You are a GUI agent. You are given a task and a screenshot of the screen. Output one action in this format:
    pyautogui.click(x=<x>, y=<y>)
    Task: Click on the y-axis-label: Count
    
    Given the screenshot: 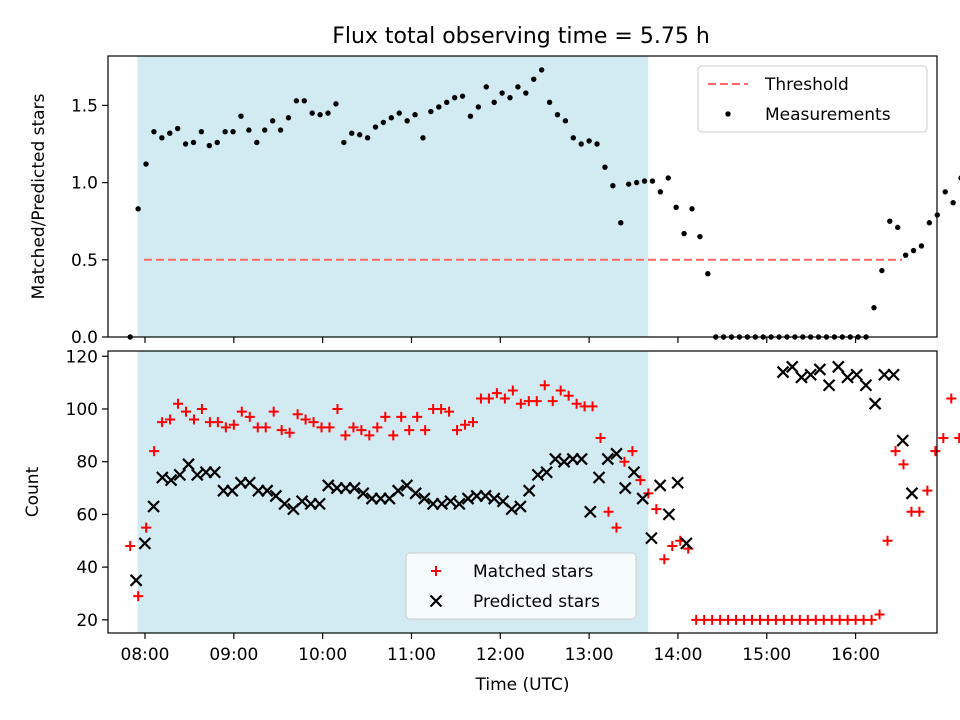 What is the action you would take?
    pyautogui.click(x=33, y=491)
    